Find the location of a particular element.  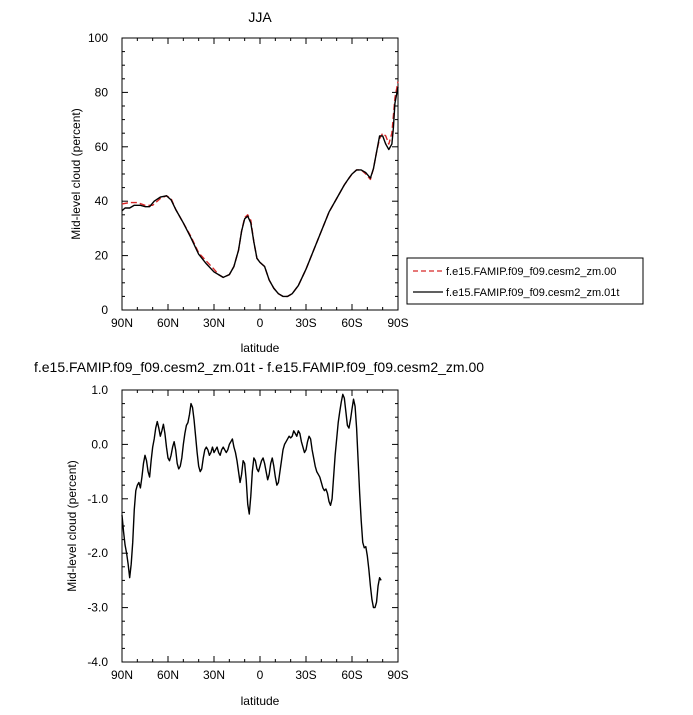

bottom-x-tick-labels: 90N 60N 30N 0 30S 60S 90S is located at coordinates (260, 675).